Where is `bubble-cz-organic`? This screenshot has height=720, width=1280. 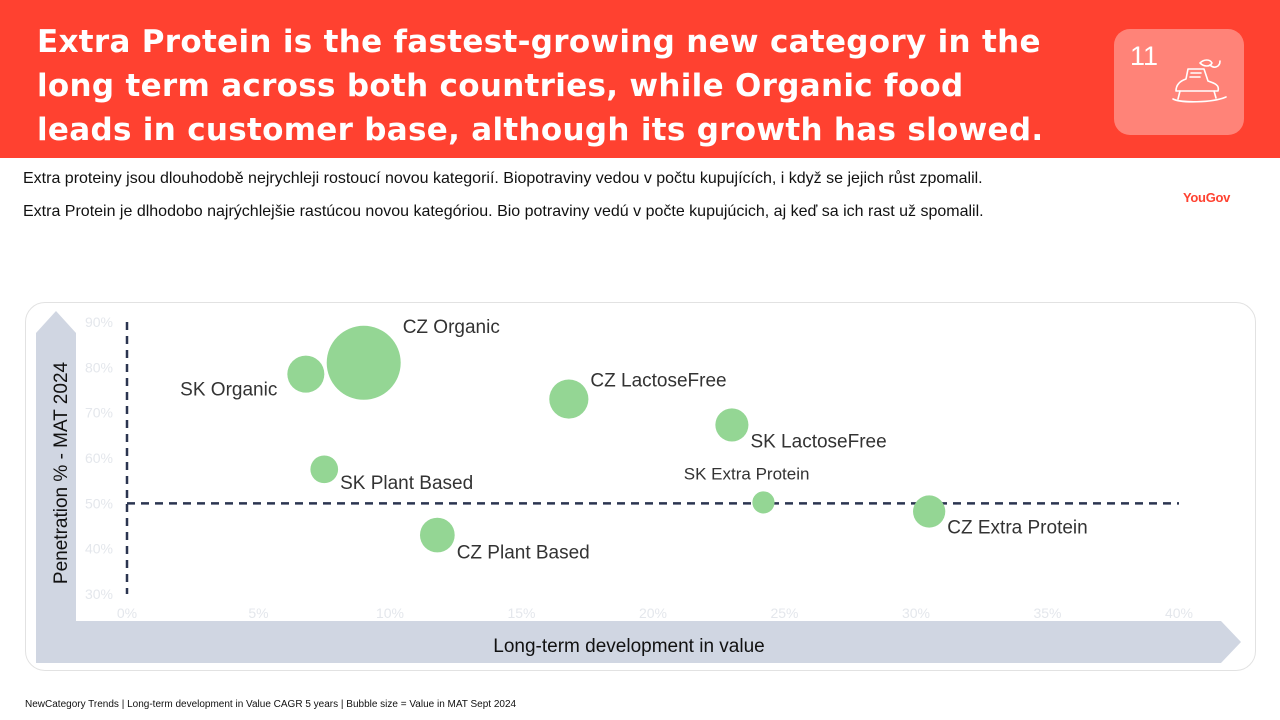 bubble-cz-organic is located at coordinates (363, 362).